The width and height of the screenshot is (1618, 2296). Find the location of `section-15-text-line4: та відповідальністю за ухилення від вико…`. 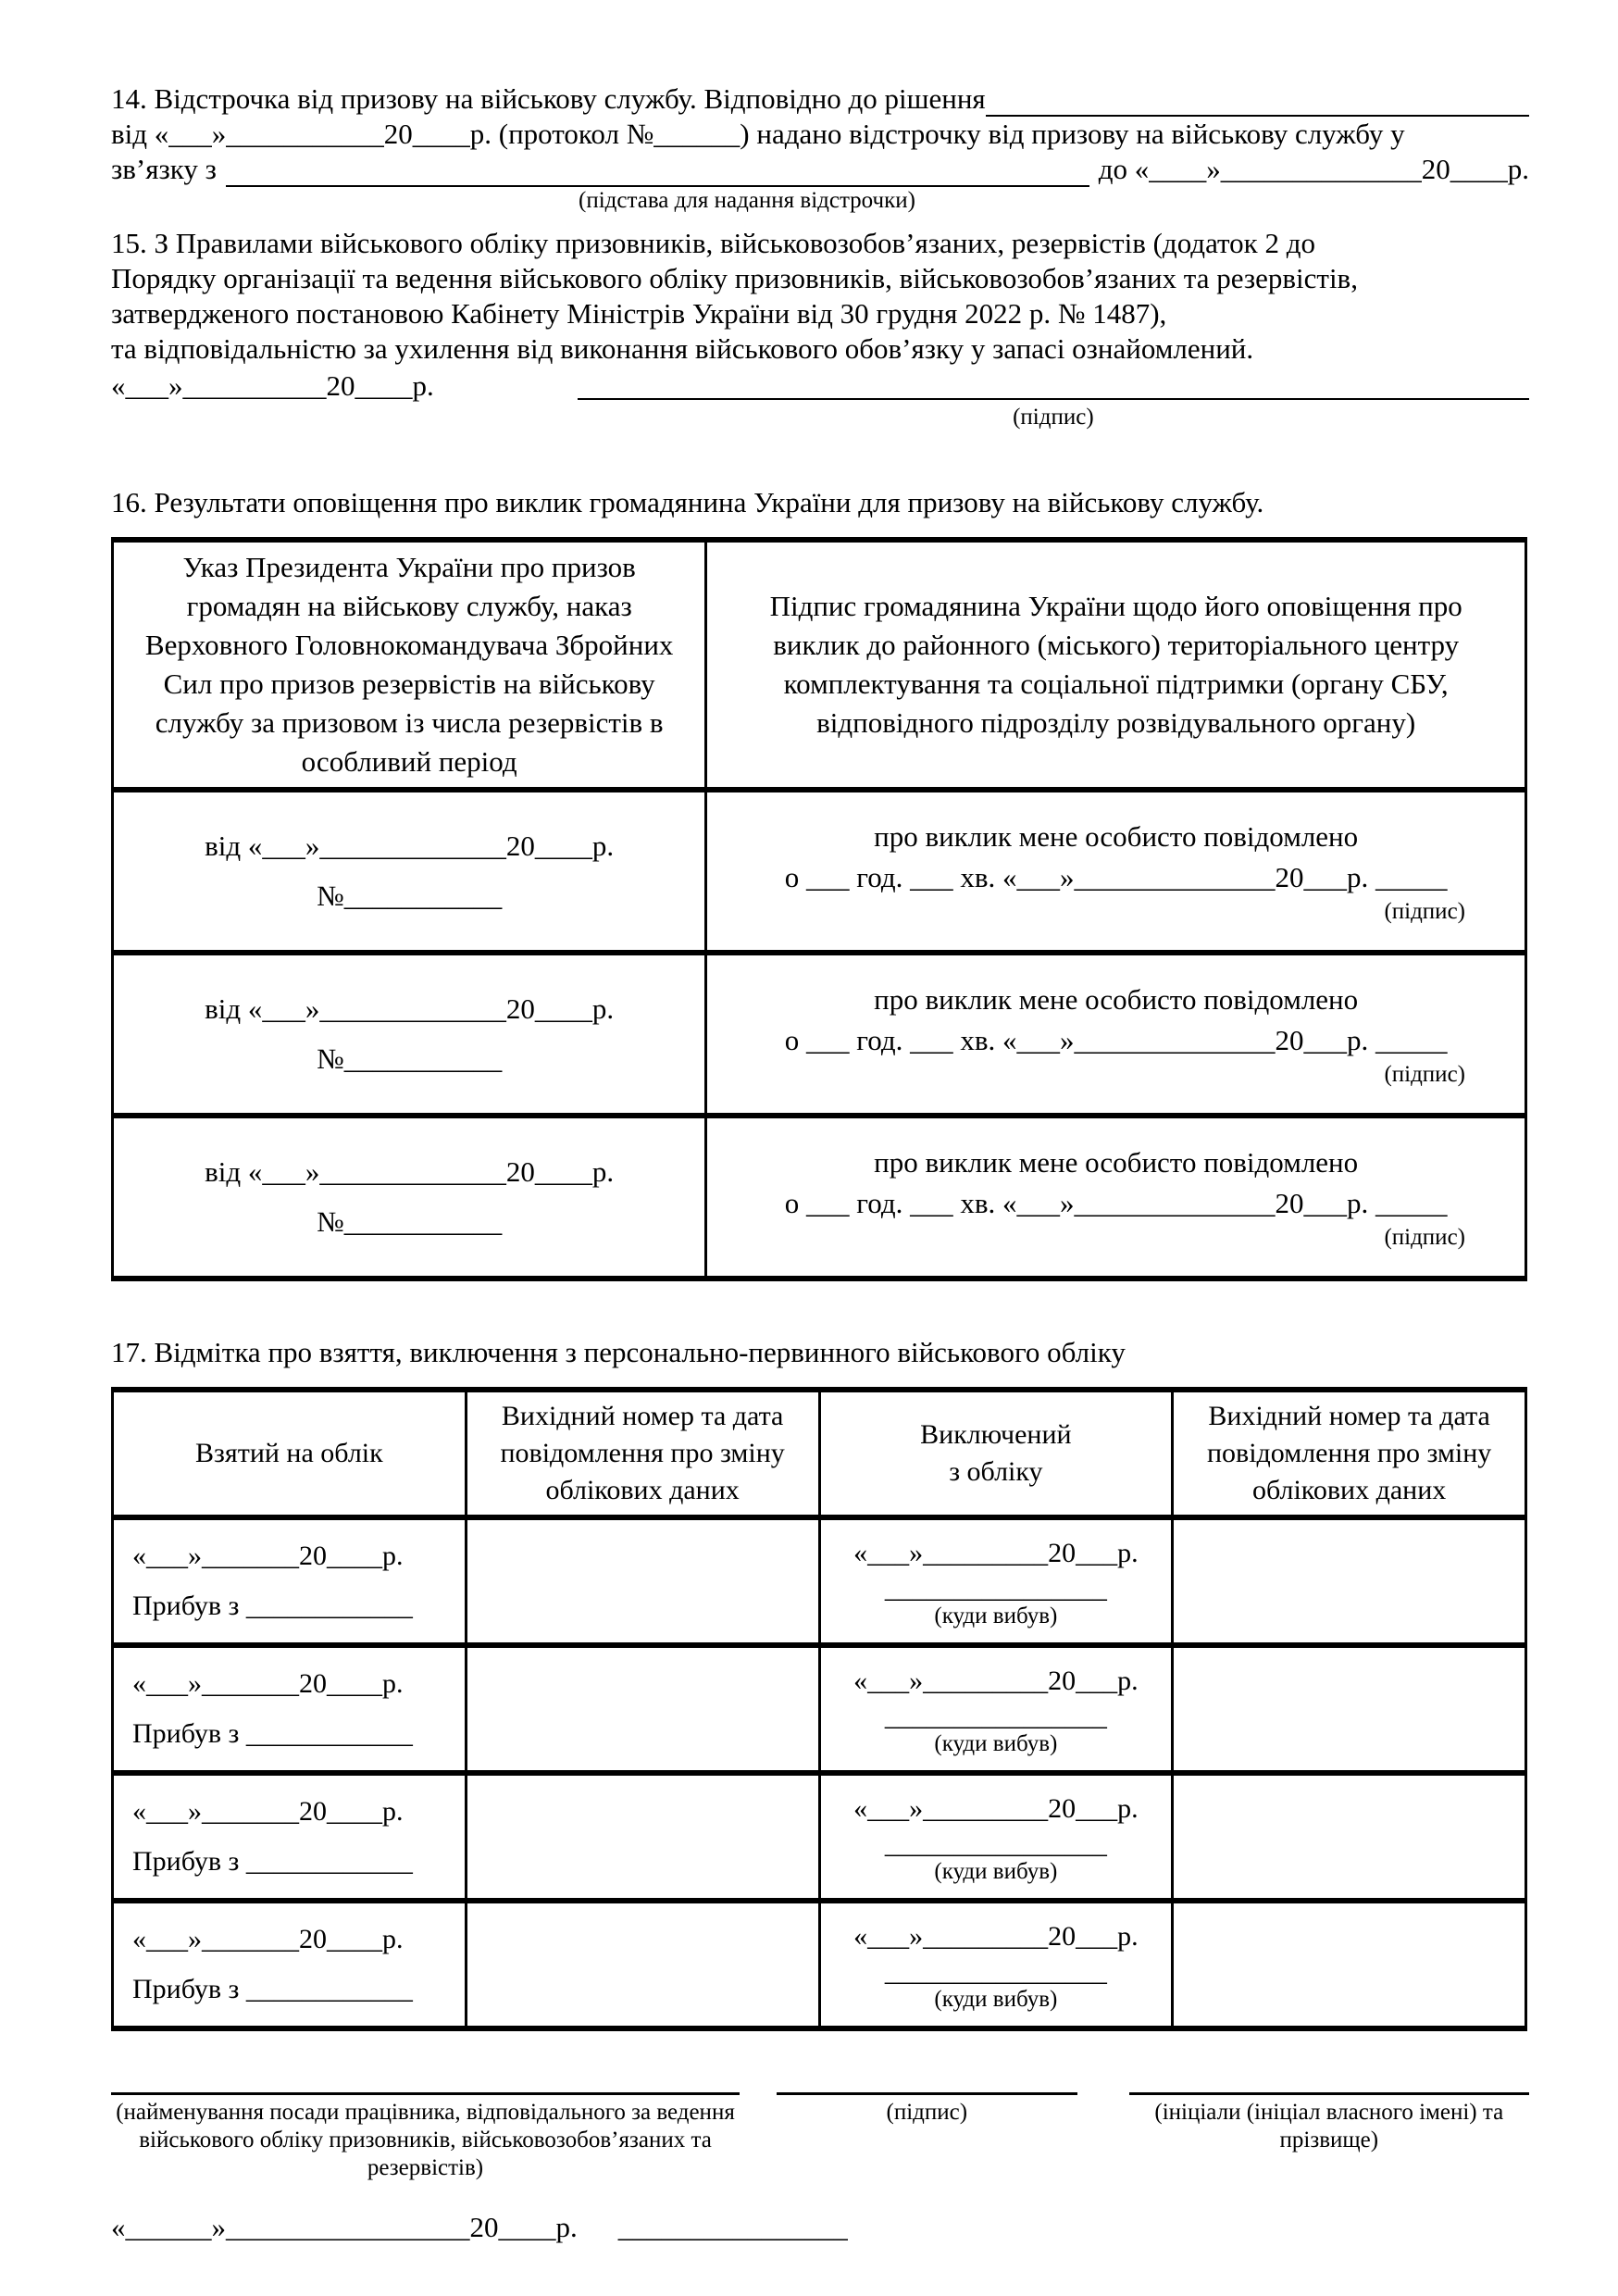

section-15-text-line4: та відповідальністю за ухилення від вико… is located at coordinates (682, 348).